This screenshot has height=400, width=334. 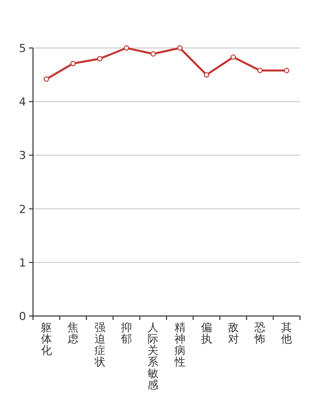 I want to click on y-tick-label: 1, so click(x=22, y=263).